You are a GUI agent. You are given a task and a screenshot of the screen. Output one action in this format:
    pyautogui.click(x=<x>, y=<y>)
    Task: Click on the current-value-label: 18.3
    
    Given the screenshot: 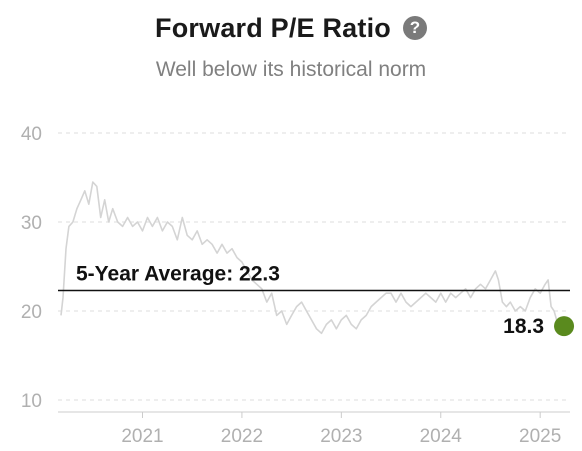 What is the action you would take?
    pyautogui.click(x=523, y=326)
    